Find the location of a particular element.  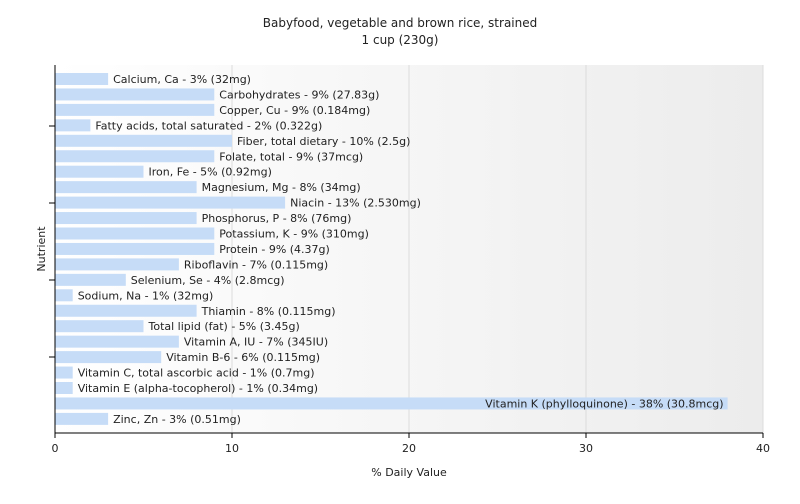

y-axis-label: Nutrient is located at coordinates (41, 249).